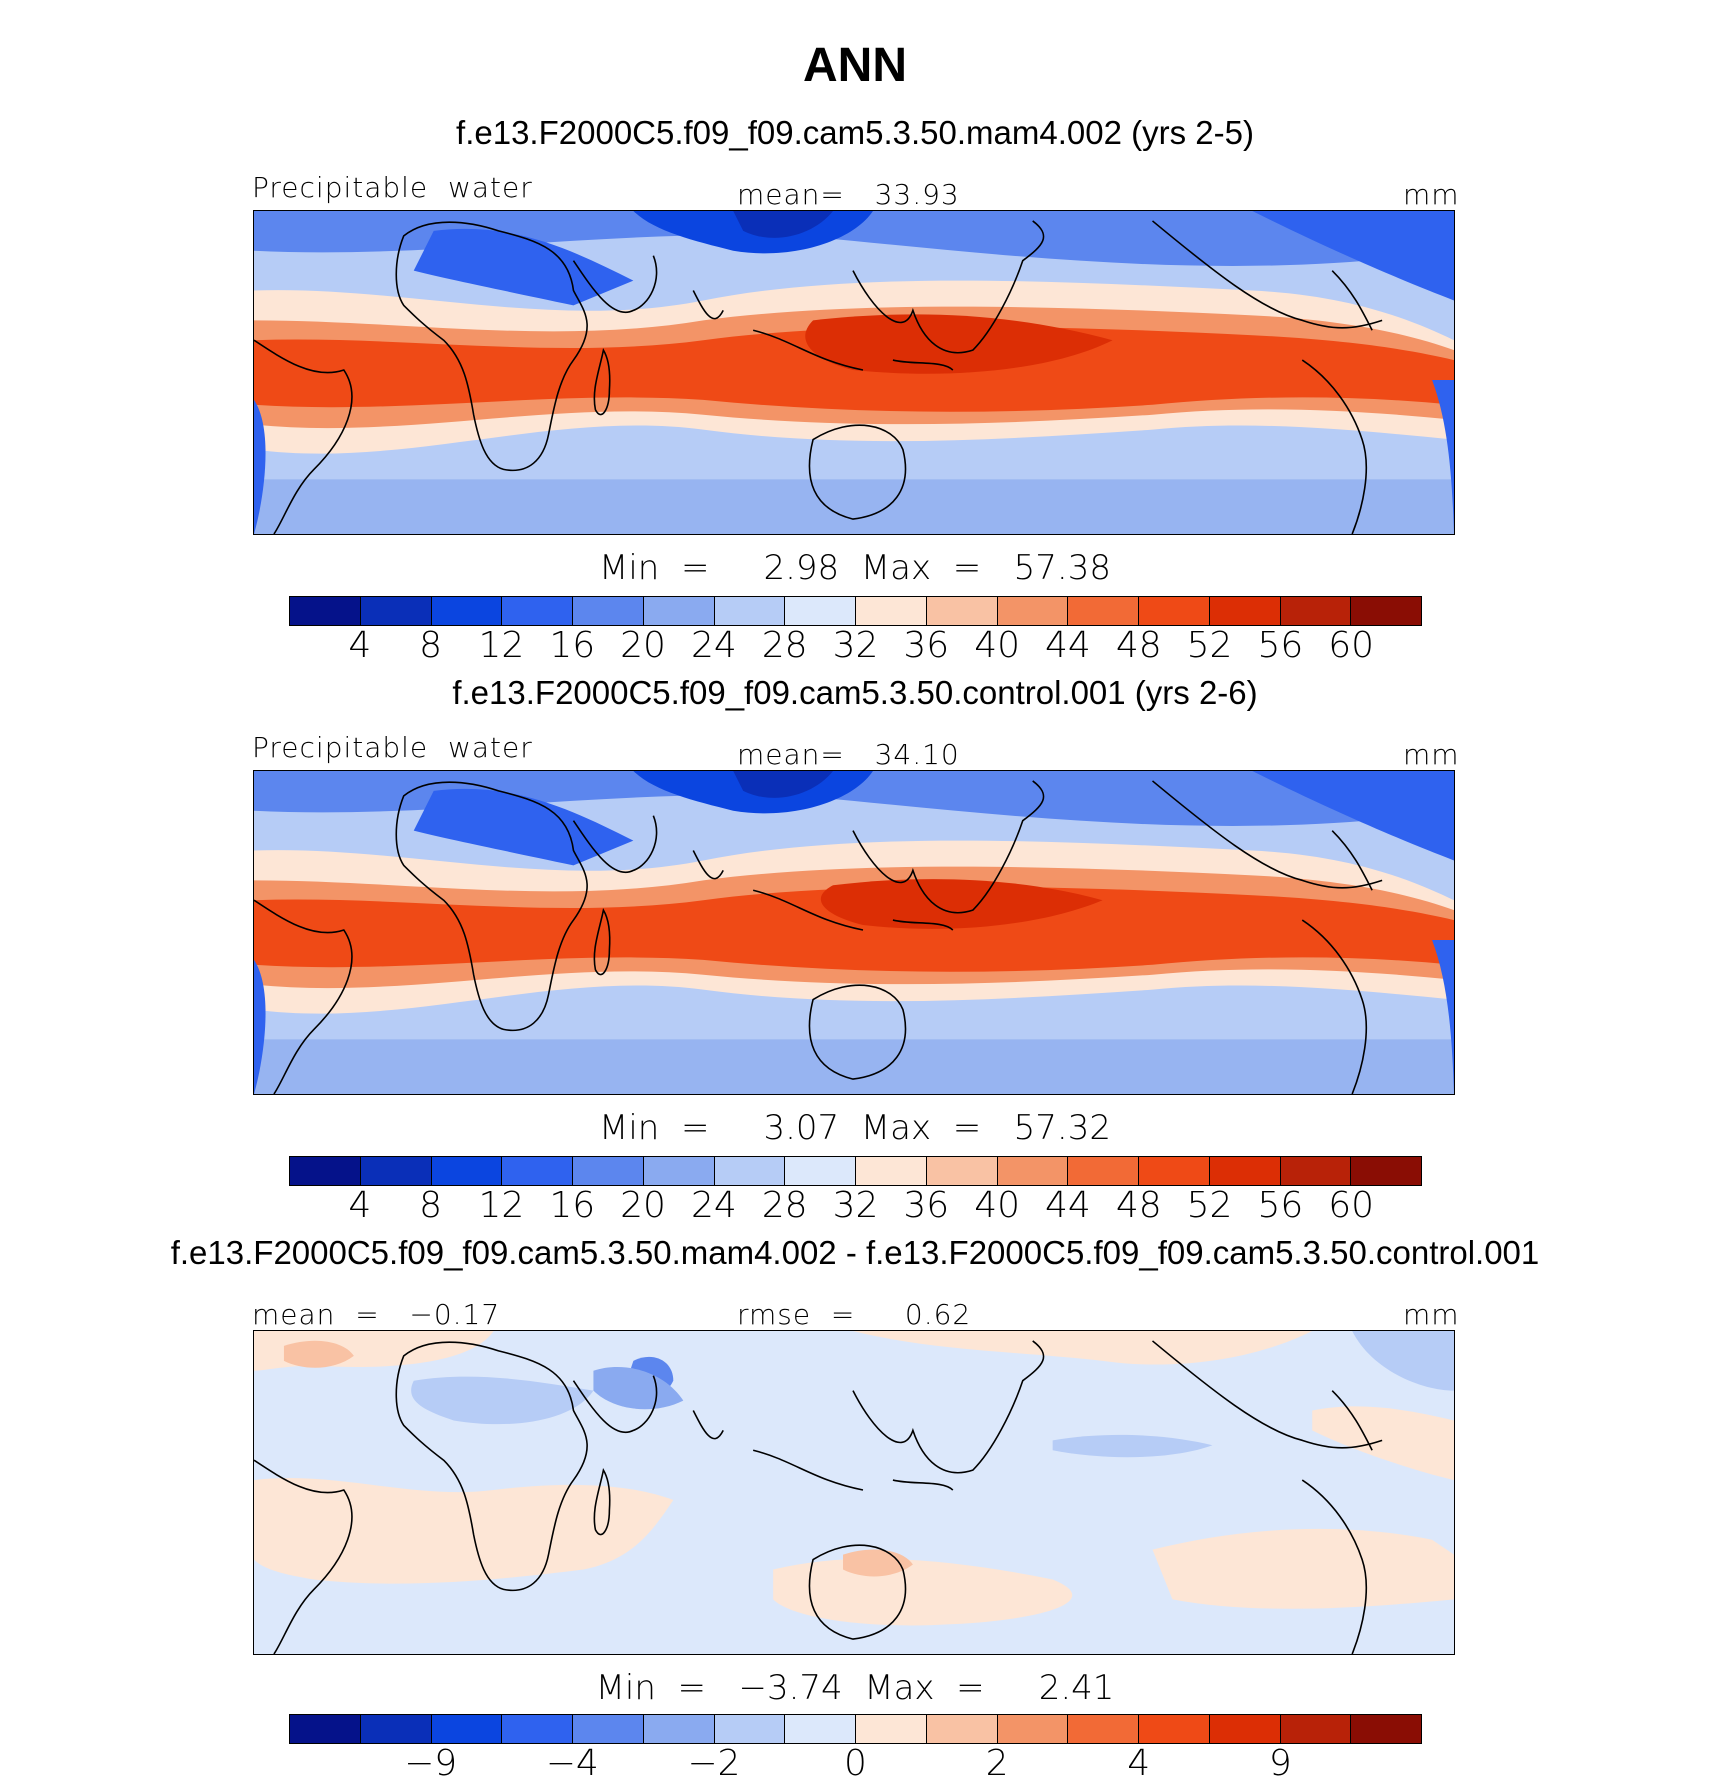  What do you see at coordinates (392, 187) in the screenshot?
I see `panel1-variable-label: Precipitable water` at bounding box center [392, 187].